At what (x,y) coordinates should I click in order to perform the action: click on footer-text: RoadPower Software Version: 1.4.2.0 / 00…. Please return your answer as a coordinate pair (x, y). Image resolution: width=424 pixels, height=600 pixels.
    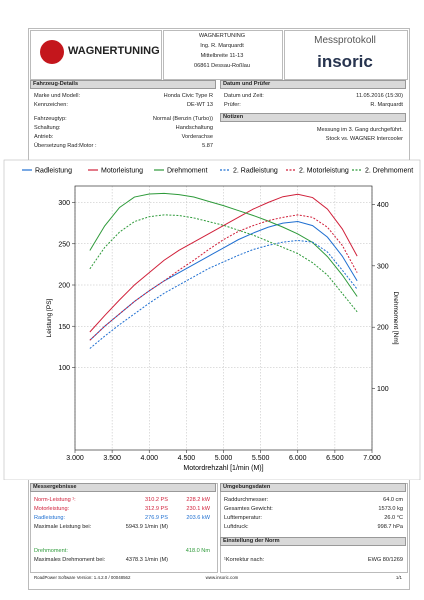
    Looking at the image, I should click on (82, 577).